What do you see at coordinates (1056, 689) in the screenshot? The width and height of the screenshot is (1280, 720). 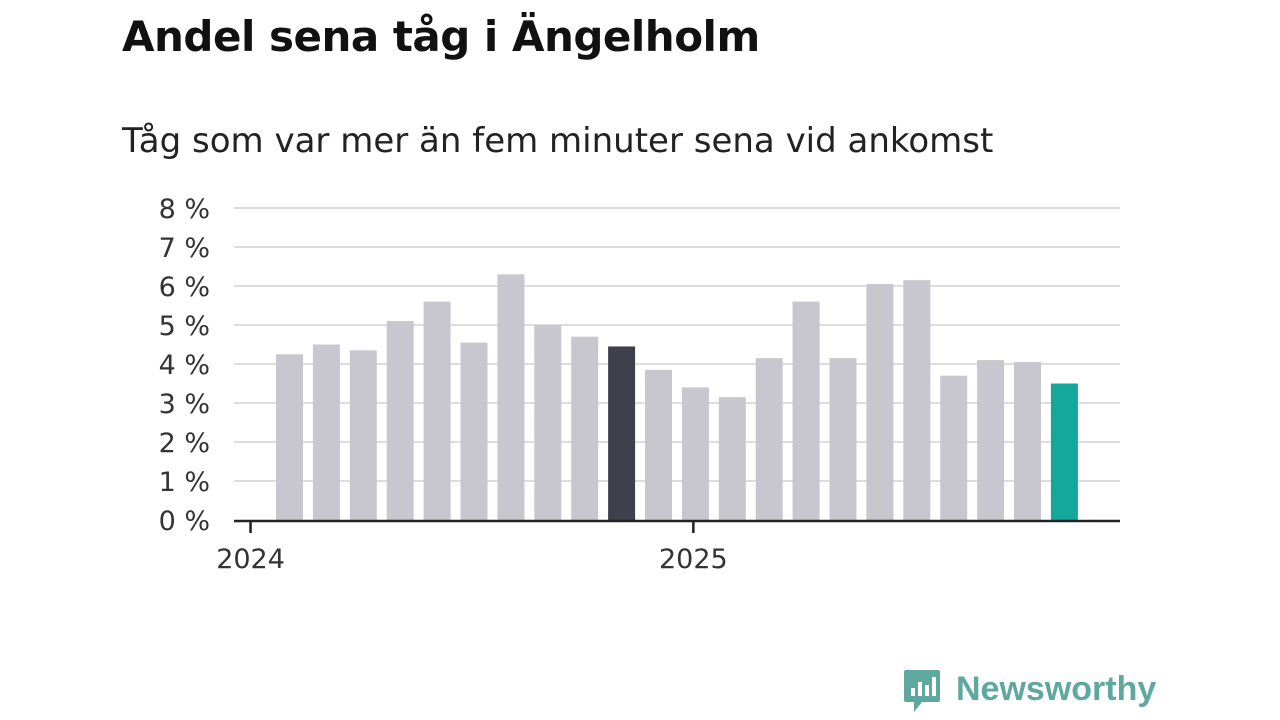 I see `brand-name: Newsworthy` at bounding box center [1056, 689].